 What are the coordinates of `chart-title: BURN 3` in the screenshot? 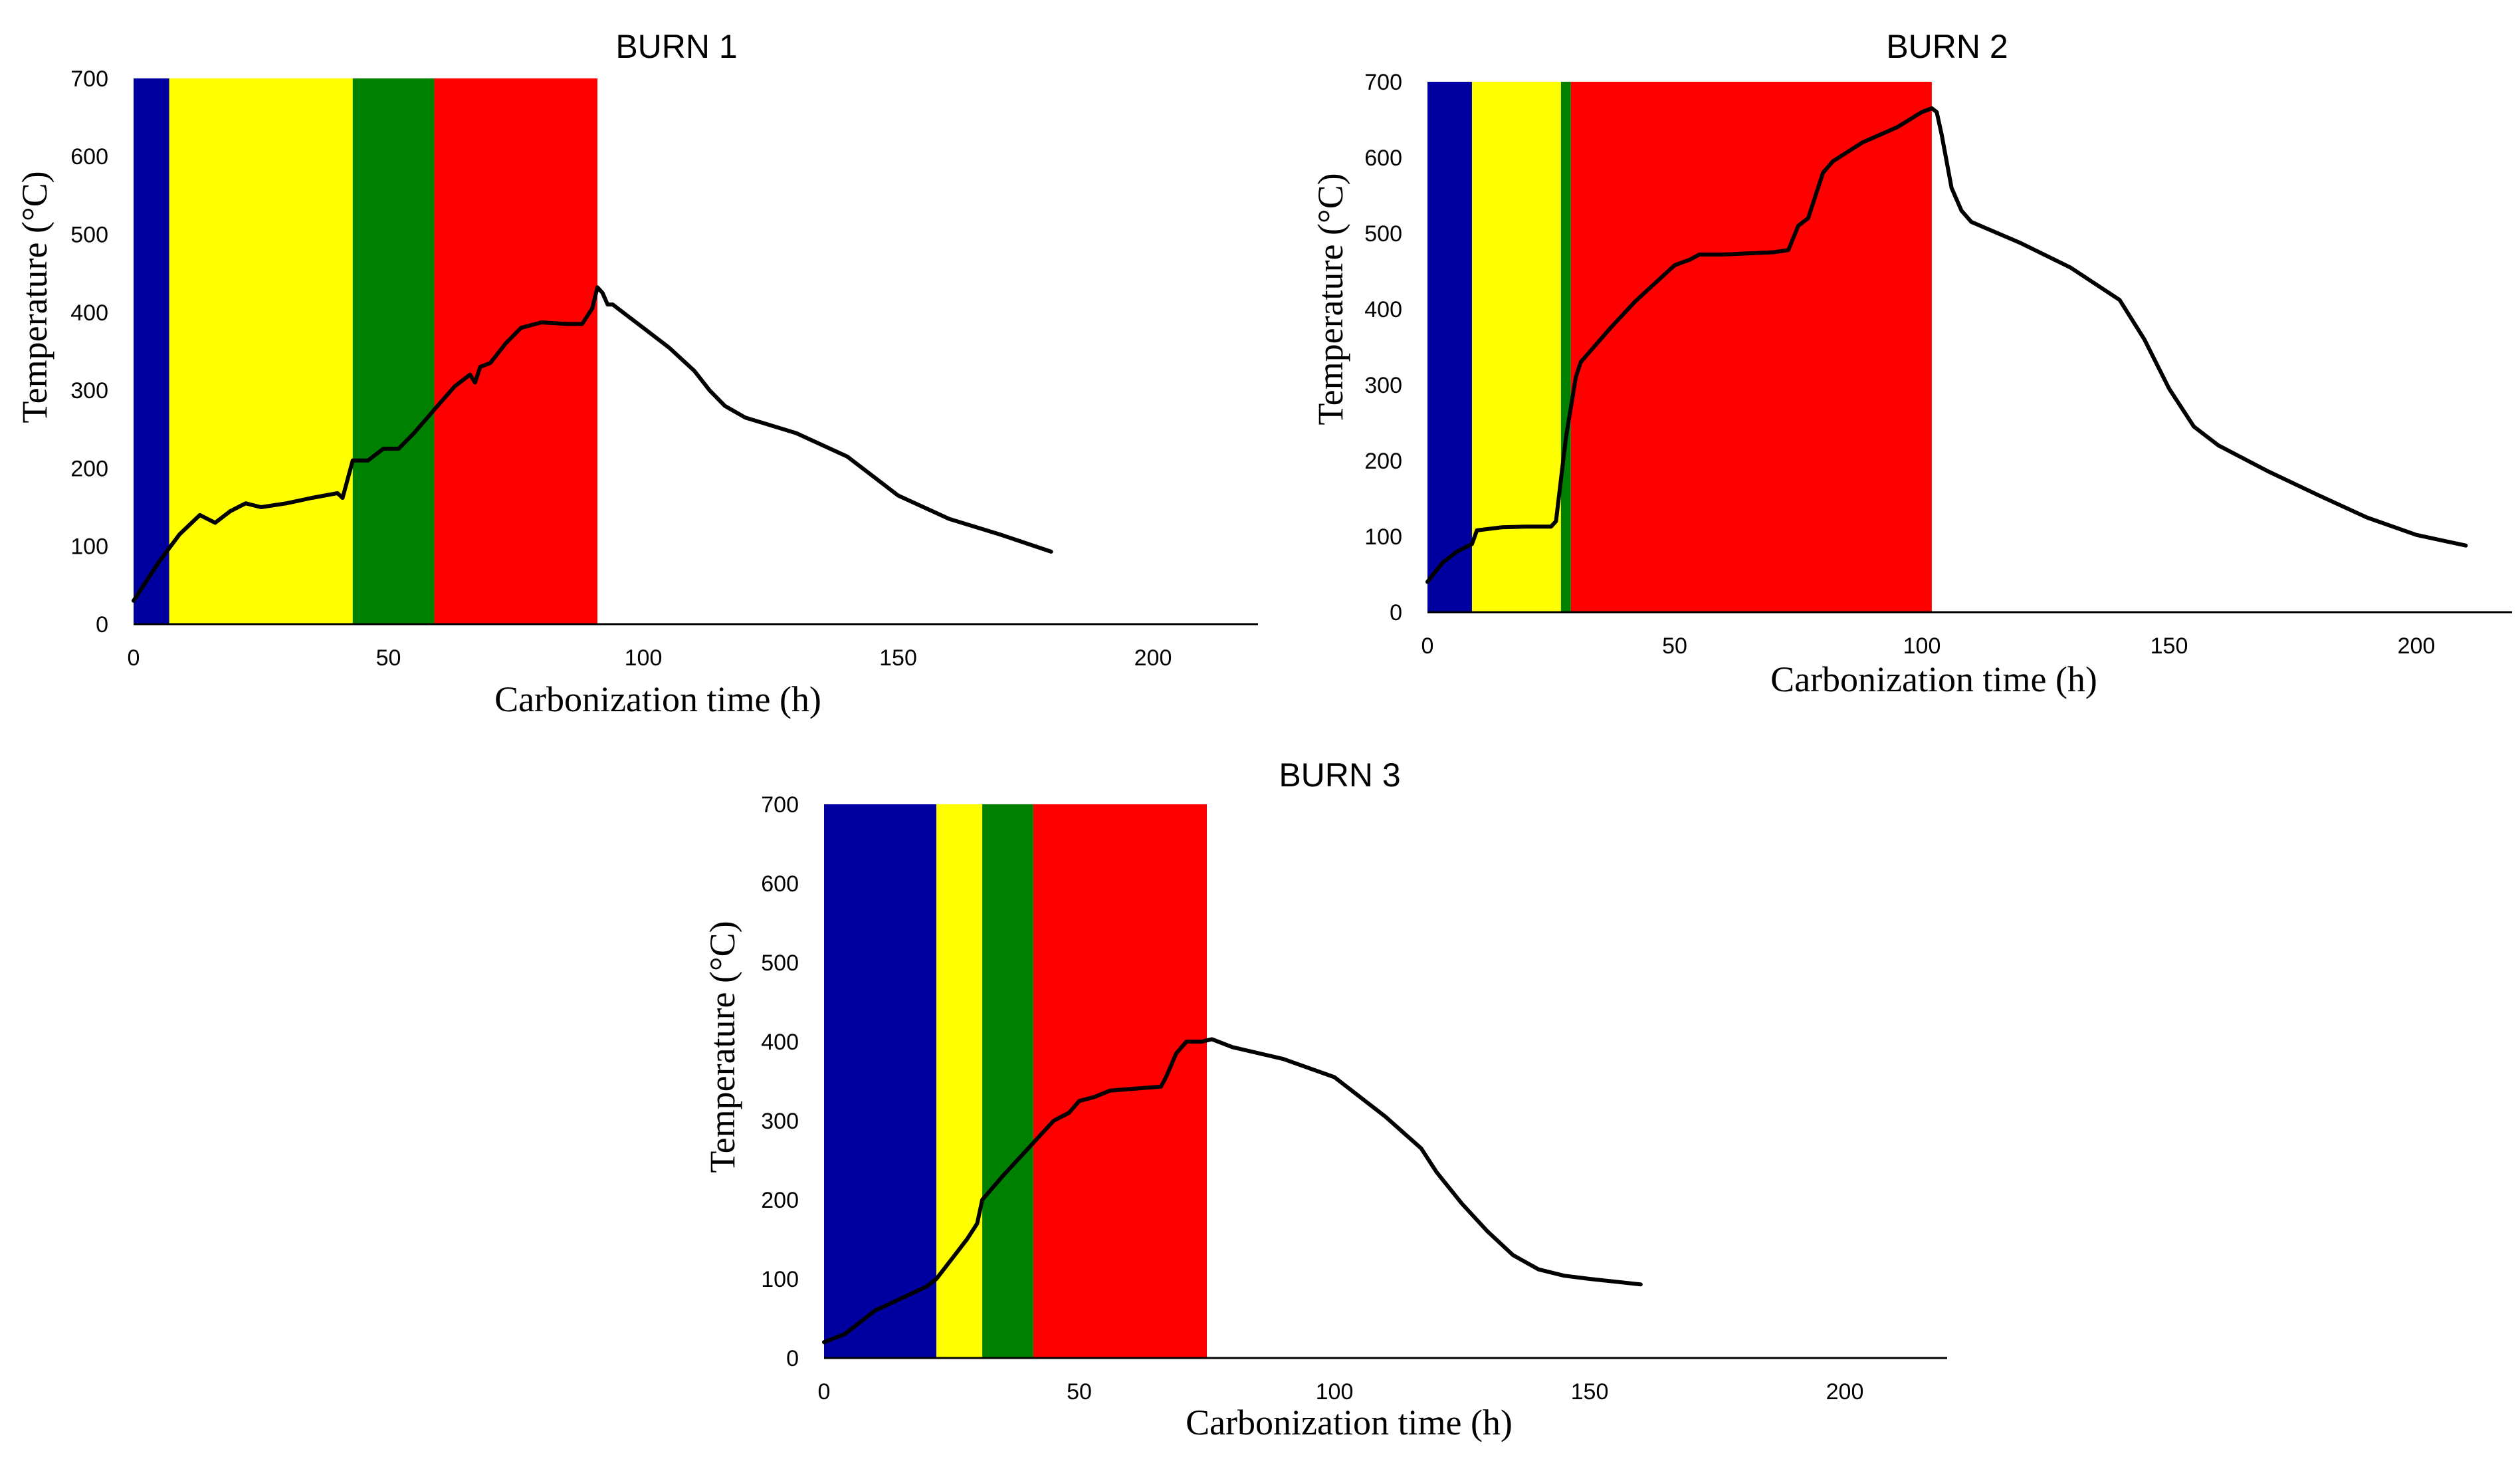 It's located at (1339, 775).